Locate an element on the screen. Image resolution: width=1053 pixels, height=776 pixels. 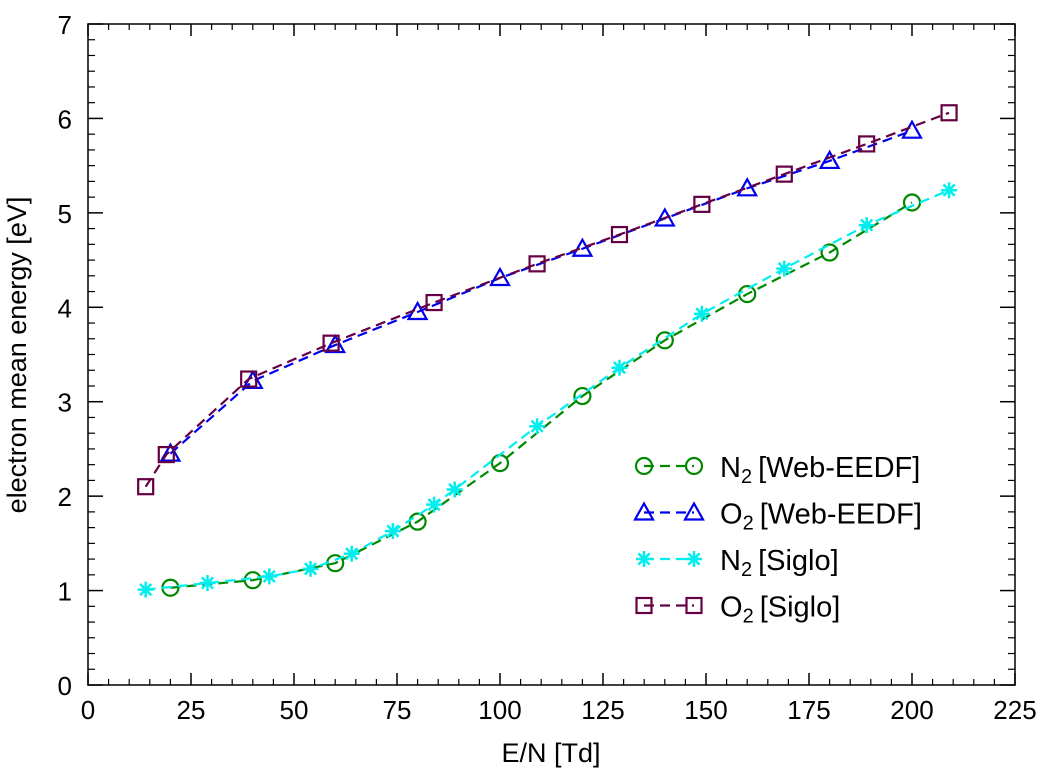
y-tick-labels: 0 1 2 3 4 5 6 7 is located at coordinates (65, 355).